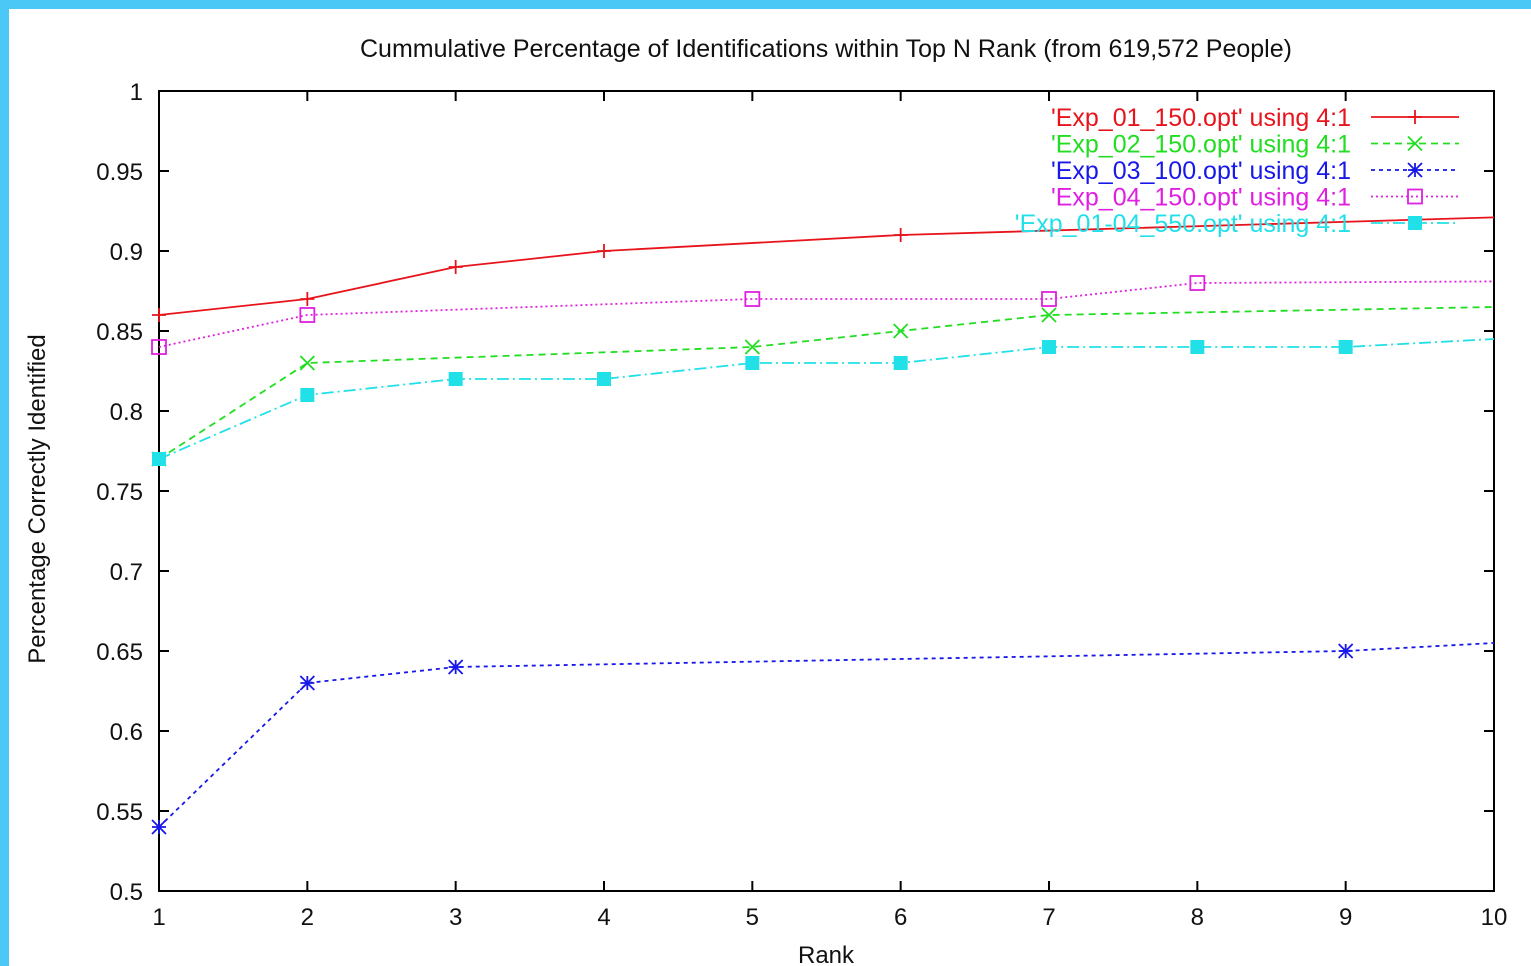 The height and width of the screenshot is (966, 1531). What do you see at coordinates (1201, 118) in the screenshot?
I see `legend-label-1: 'Exp_01_150.opt' using 4:1` at bounding box center [1201, 118].